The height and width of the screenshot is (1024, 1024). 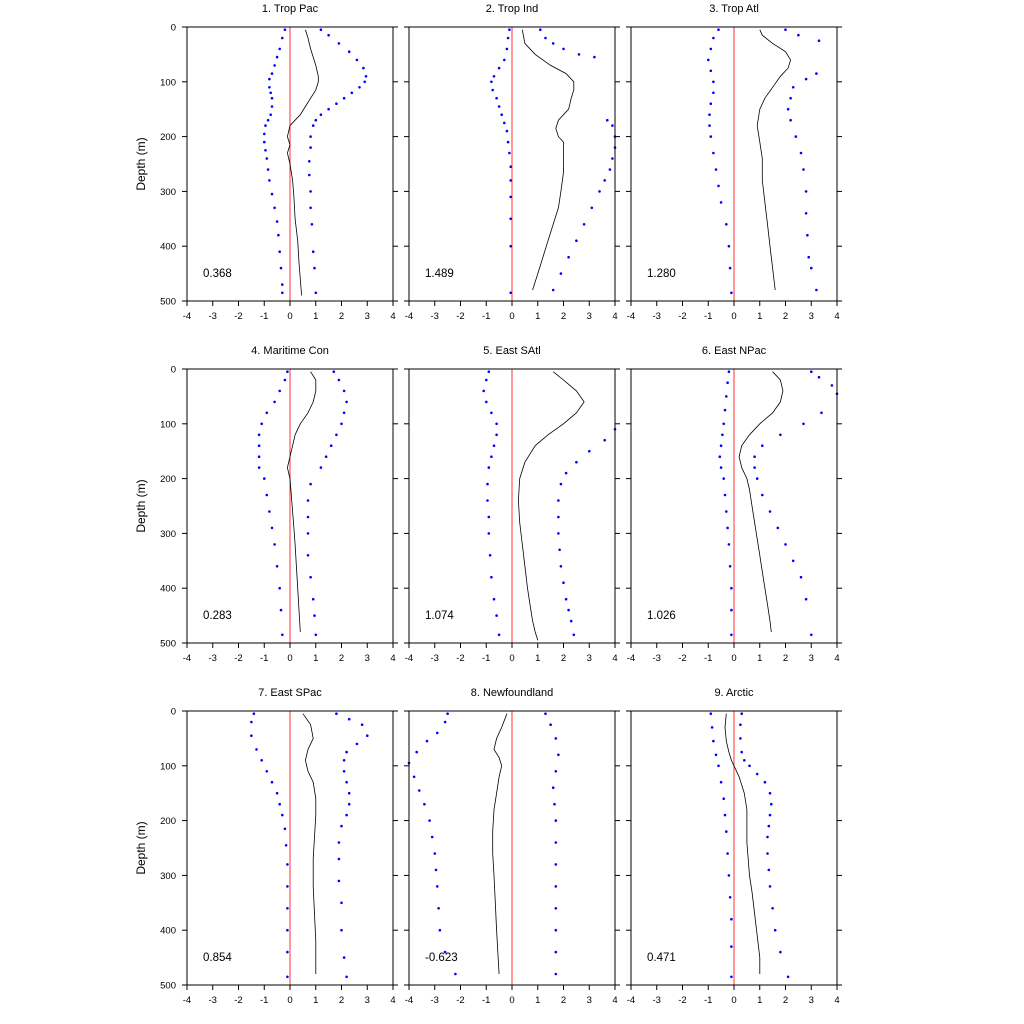 I want to click on panel-2: -4 -3 -2 -1 0 1 2 3 4 2. Trop Ind 1.489, so click(x=512, y=162).